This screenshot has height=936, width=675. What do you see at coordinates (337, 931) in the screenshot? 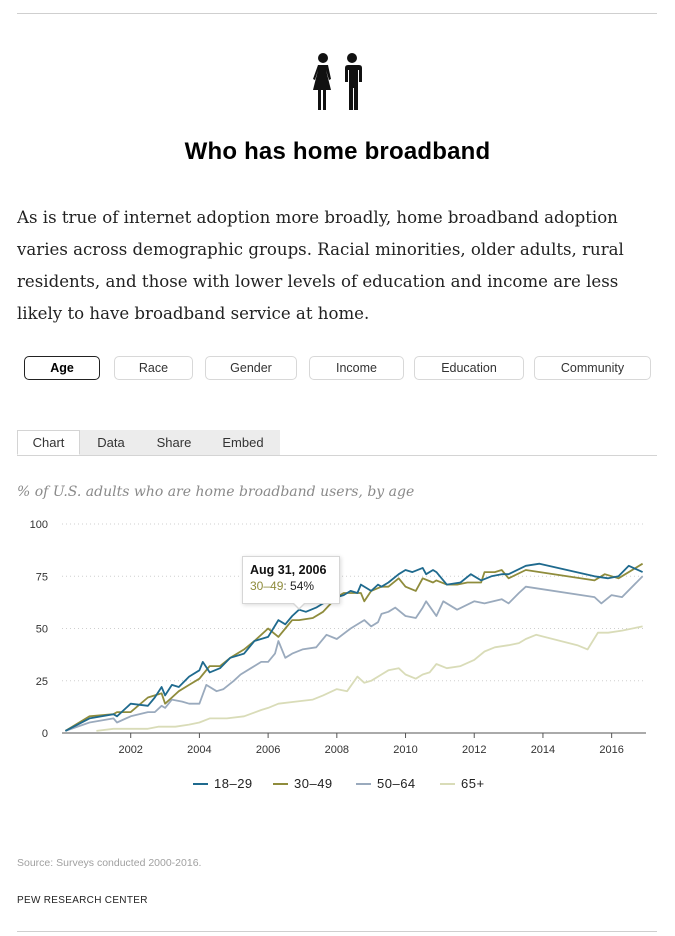
I see `bottom-rule` at bounding box center [337, 931].